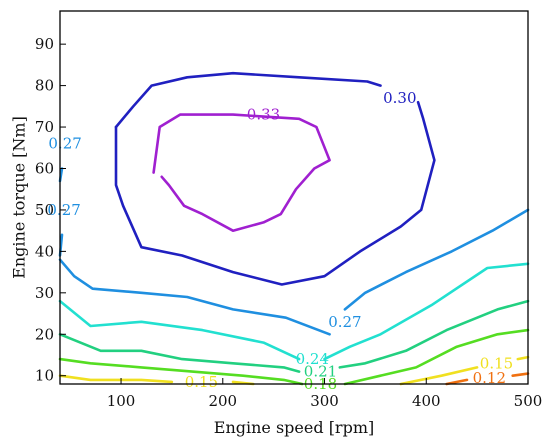 Image resolution: width=550 pixels, height=447 pixels. I want to click on contour-line-0_24-seg1, so click(426, 311).